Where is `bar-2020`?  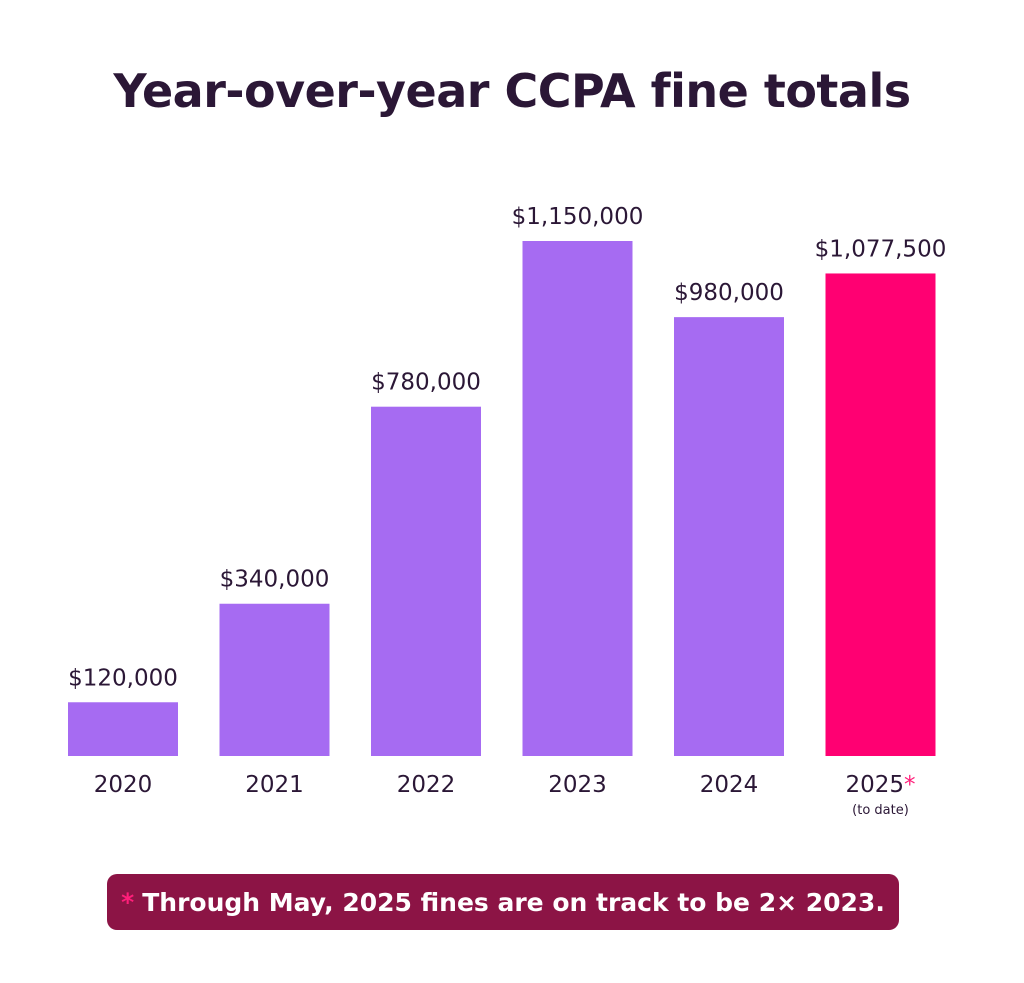
bar-2020 is located at coordinates (123, 729).